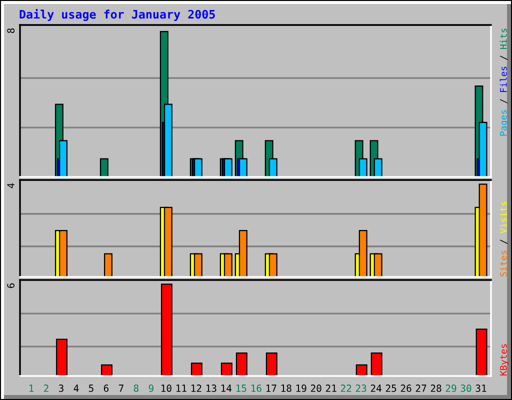 This screenshot has width=512, height=400. I want to click on x-tick-label: 14, so click(226, 388).